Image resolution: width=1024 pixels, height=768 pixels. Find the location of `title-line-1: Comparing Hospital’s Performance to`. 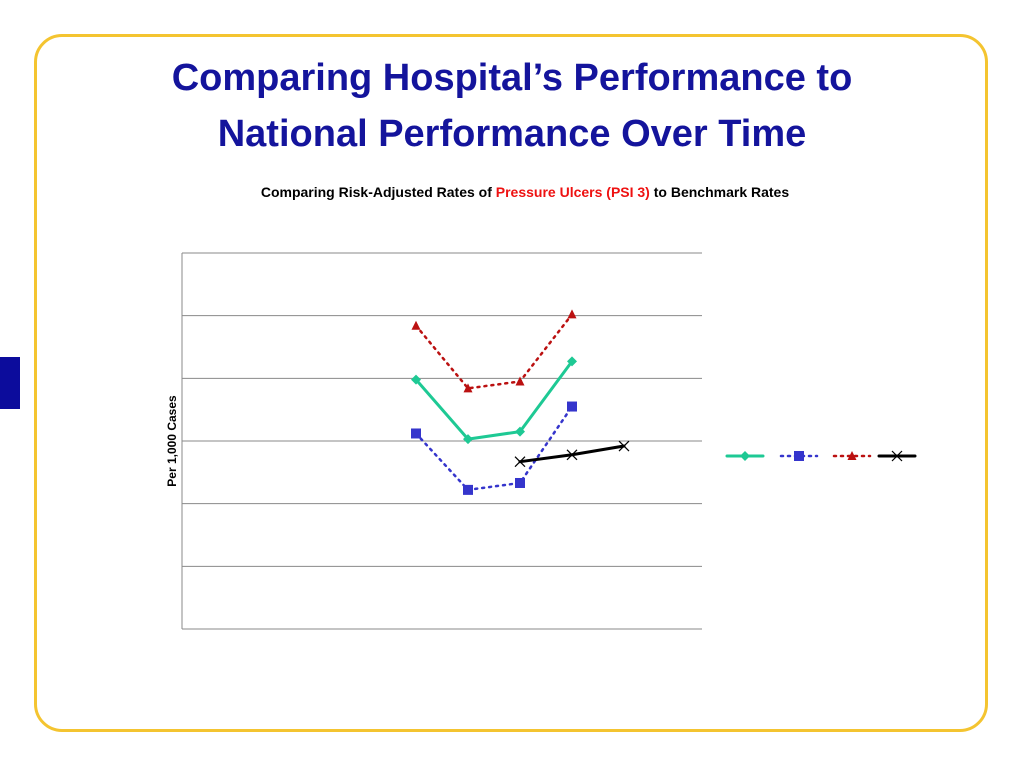

title-line-1: Comparing Hospital’s Performance to is located at coordinates (512, 78).